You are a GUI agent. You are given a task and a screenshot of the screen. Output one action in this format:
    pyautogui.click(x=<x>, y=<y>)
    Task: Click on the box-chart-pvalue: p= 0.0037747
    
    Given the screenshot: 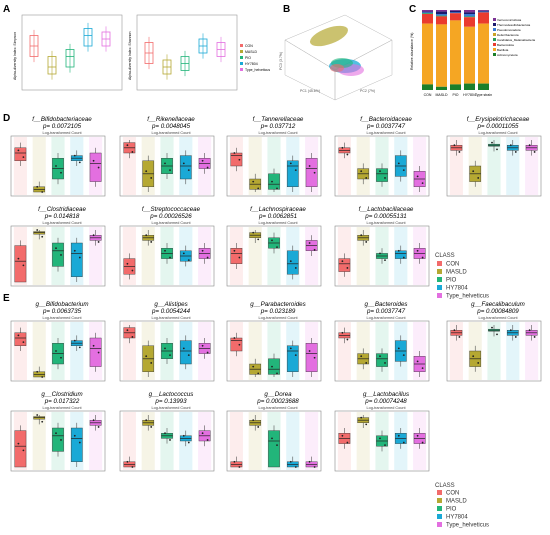 What is the action you would take?
    pyautogui.click(x=386, y=311)
    